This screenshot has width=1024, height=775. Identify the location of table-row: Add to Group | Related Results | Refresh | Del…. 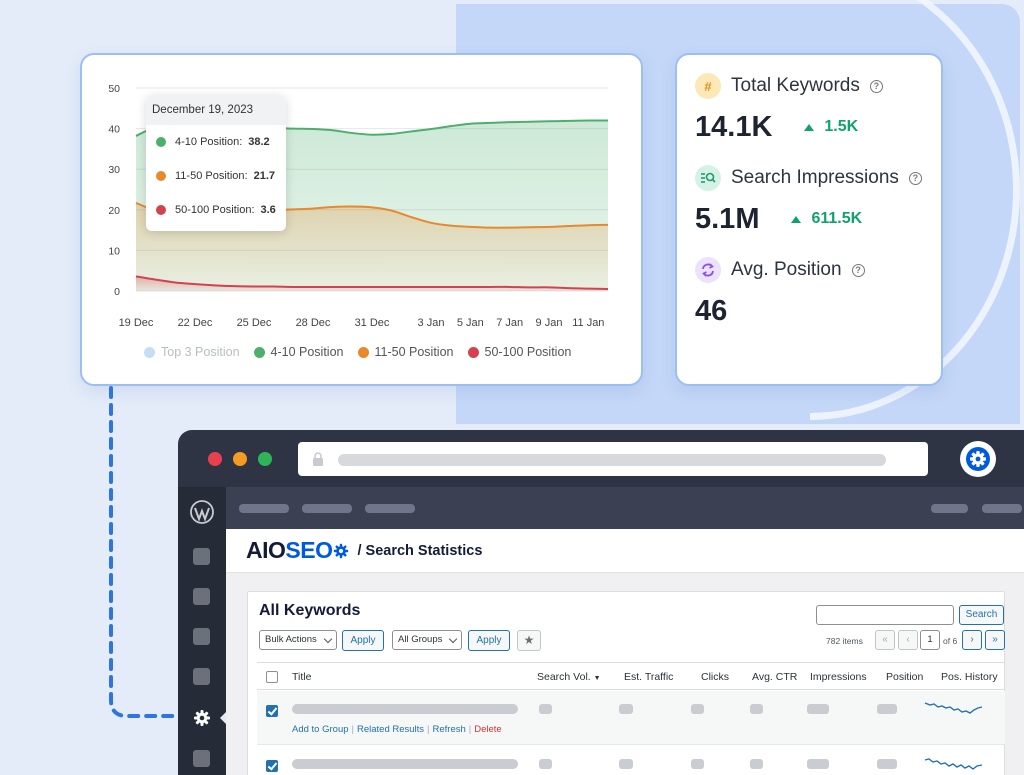
(631, 718).